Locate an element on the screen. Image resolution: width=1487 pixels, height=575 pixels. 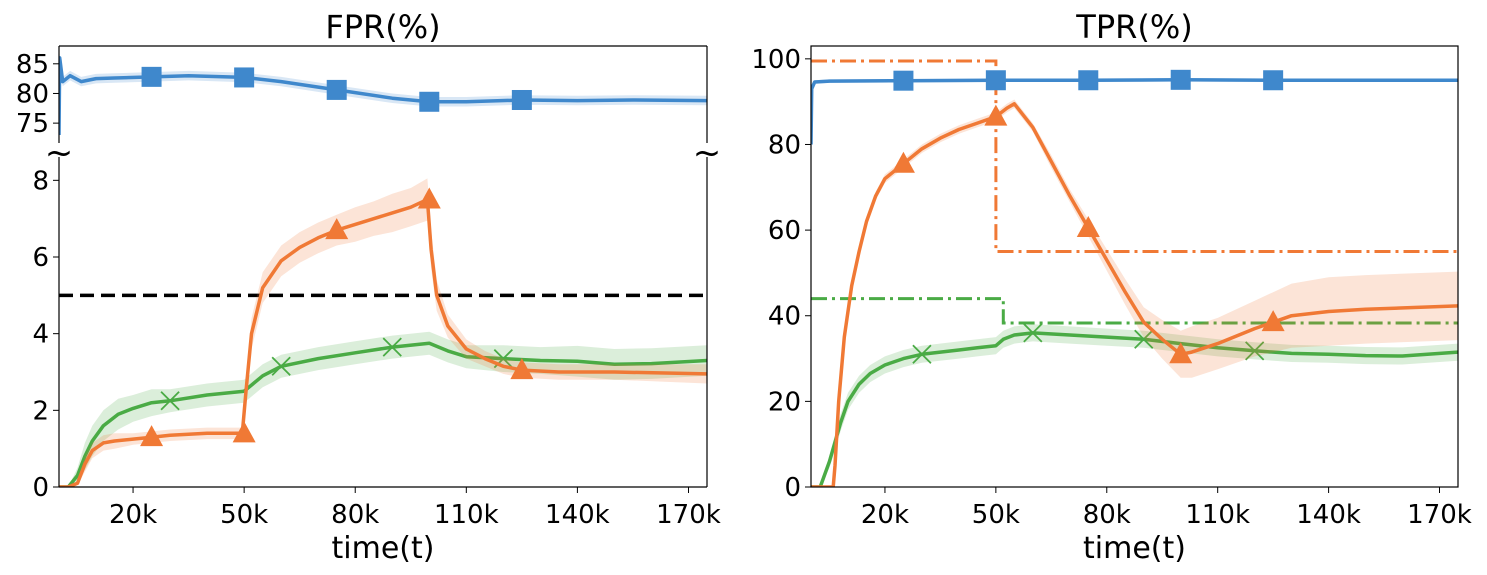
tpr-series-2-band is located at coordinates (1134, 405).